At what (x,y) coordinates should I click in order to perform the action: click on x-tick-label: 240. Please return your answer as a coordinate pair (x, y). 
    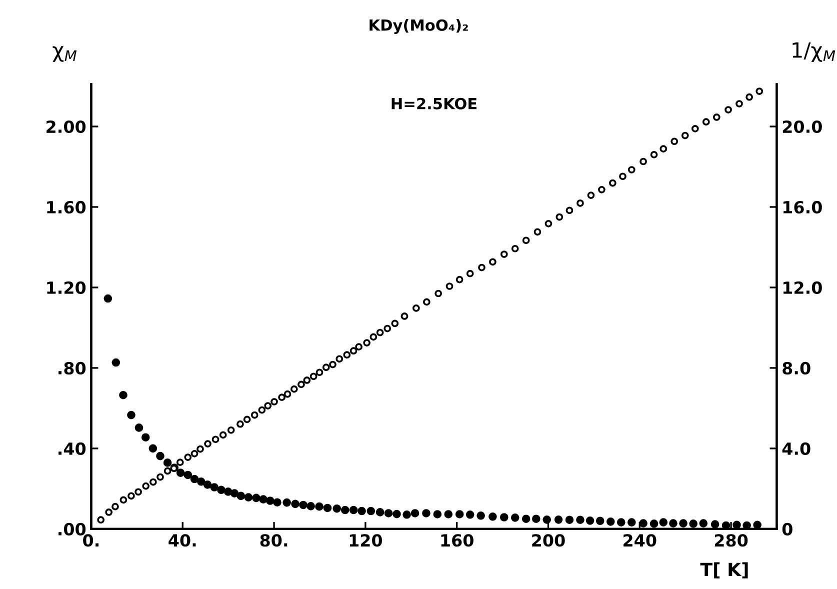
    Looking at the image, I should click on (640, 540).